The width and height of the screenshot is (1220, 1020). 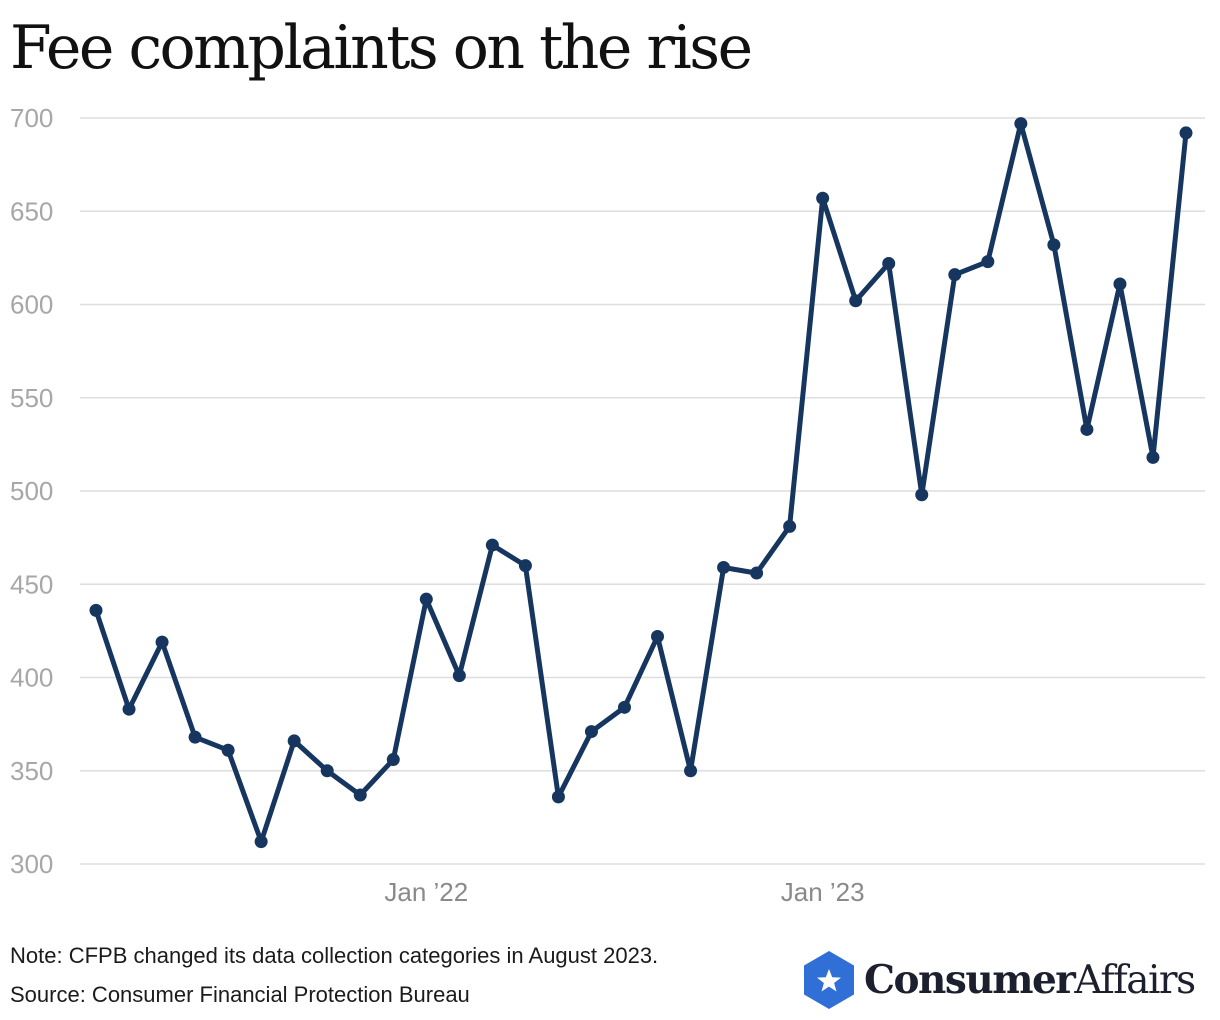 What do you see at coordinates (381, 48) in the screenshot?
I see `chart-title: Fee complaints on the rise` at bounding box center [381, 48].